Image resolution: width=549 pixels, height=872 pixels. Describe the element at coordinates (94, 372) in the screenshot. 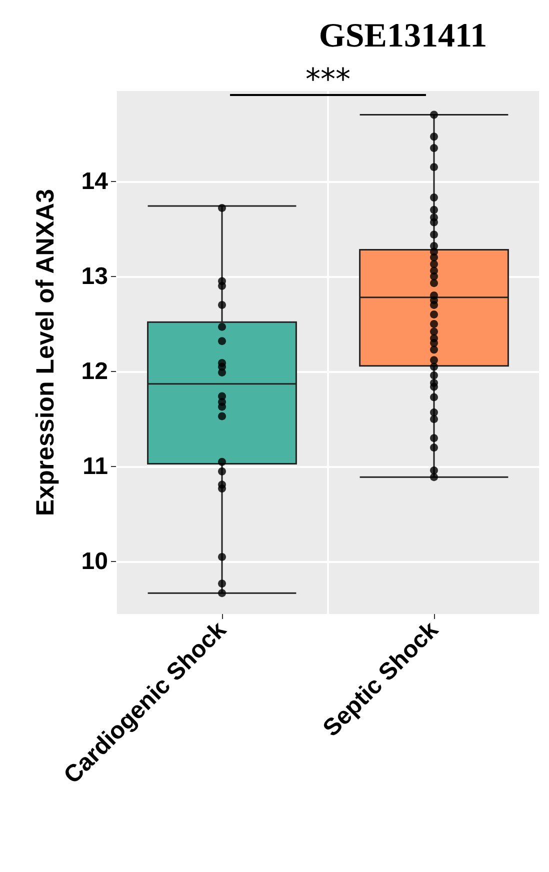

I see `y-tick-label: 12` at that location.